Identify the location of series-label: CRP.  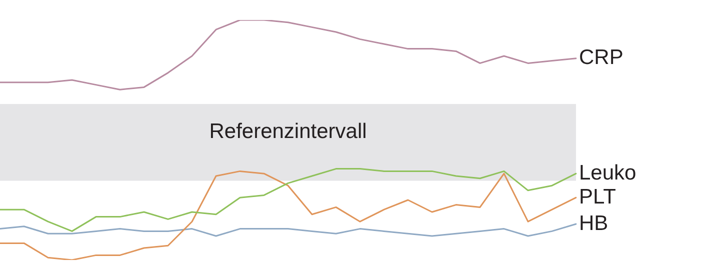
(601, 58).